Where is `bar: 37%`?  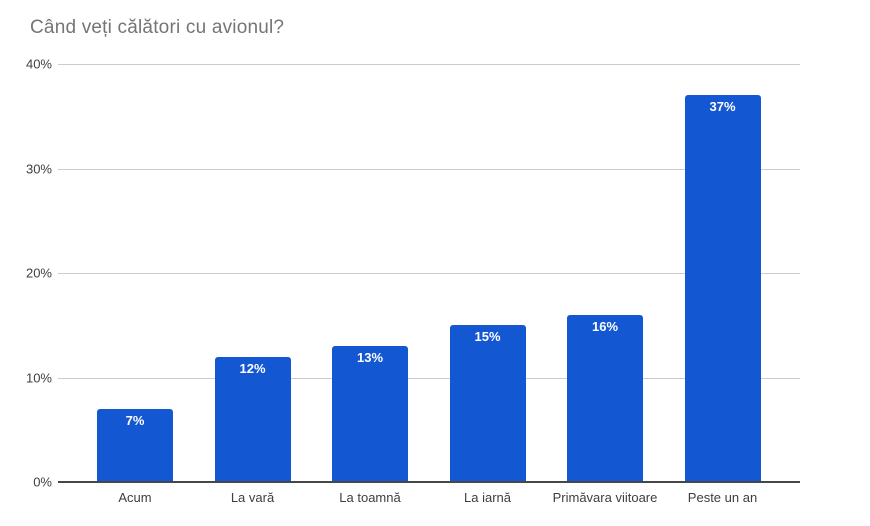 bar: 37% is located at coordinates (722, 288).